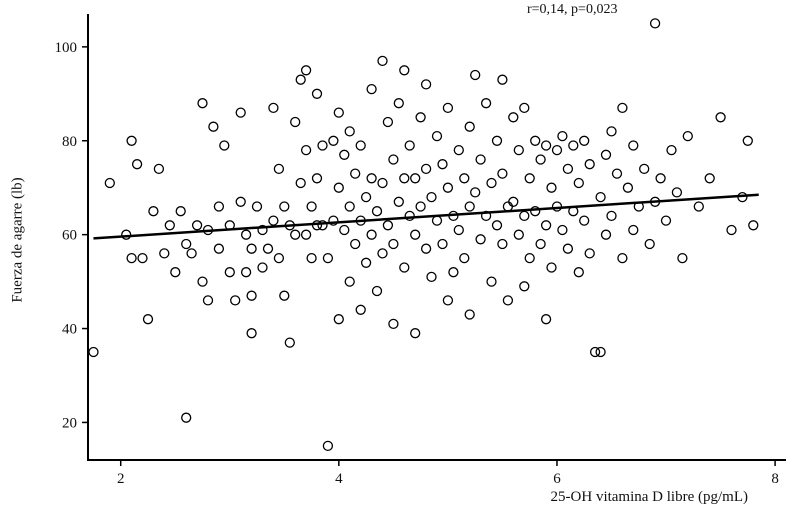  I want to click on y-tick-label: 100, so click(66, 48).